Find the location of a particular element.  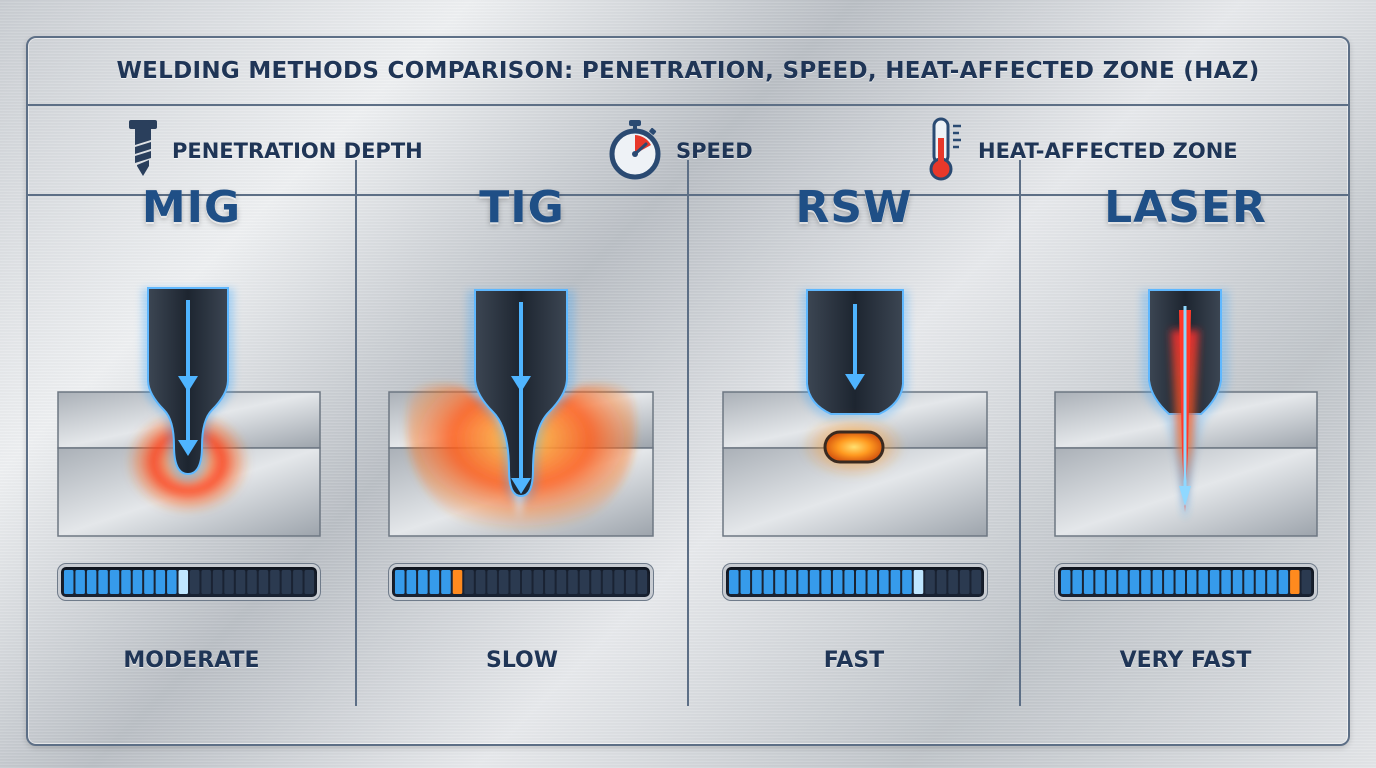

method-name: RSW is located at coordinates (854, 207).